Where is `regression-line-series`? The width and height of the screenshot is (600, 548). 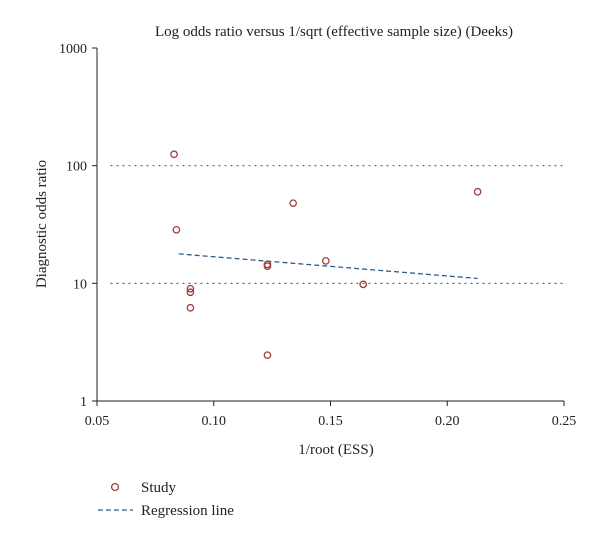 regression-line-series is located at coordinates (328, 266).